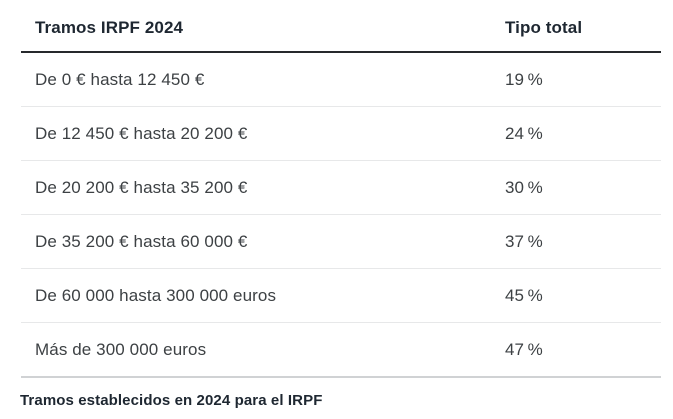 The height and width of the screenshot is (419, 673). I want to click on table-row: De 0 € hasta 12 450 € 19 %, so click(341, 79).